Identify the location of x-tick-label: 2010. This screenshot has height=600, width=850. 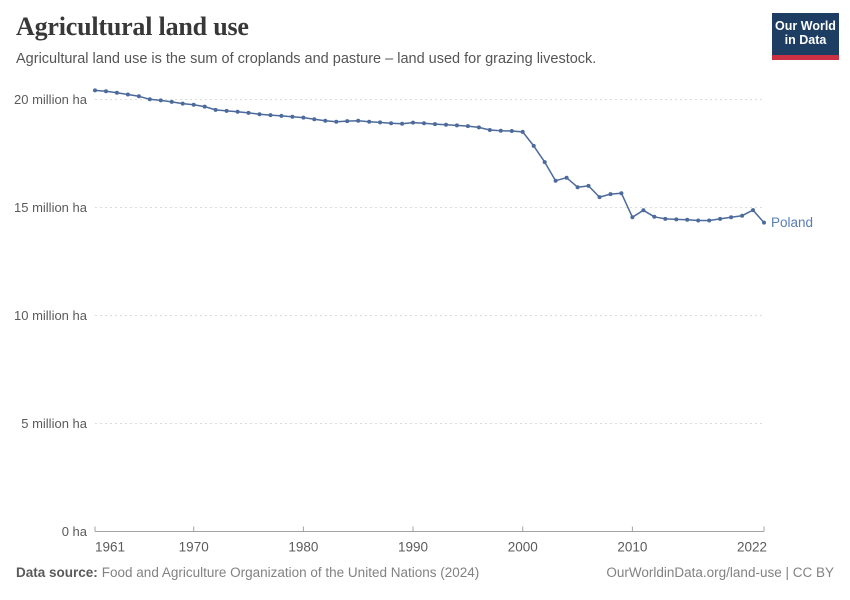
(632, 547).